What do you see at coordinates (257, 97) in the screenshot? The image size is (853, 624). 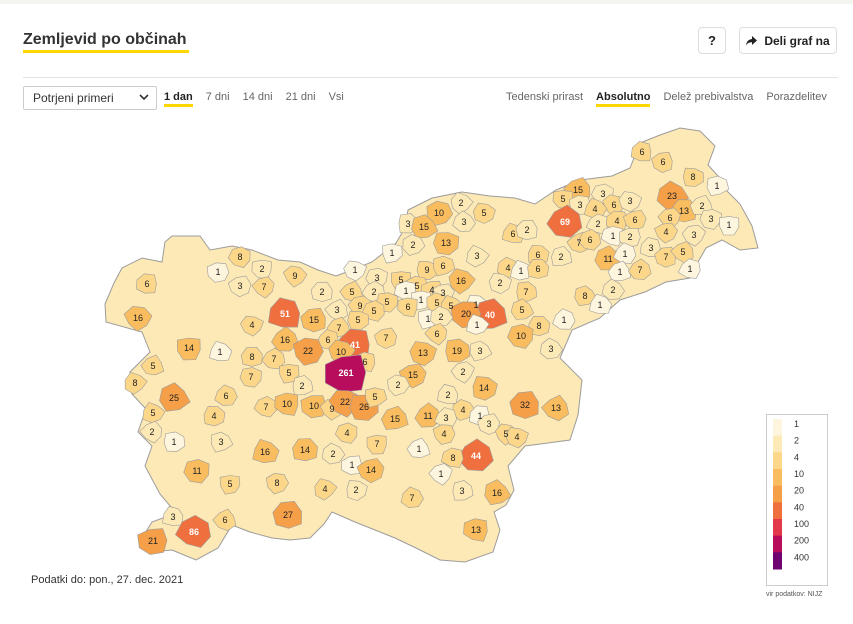 I see `period-tab-2: 14 dni` at bounding box center [257, 97].